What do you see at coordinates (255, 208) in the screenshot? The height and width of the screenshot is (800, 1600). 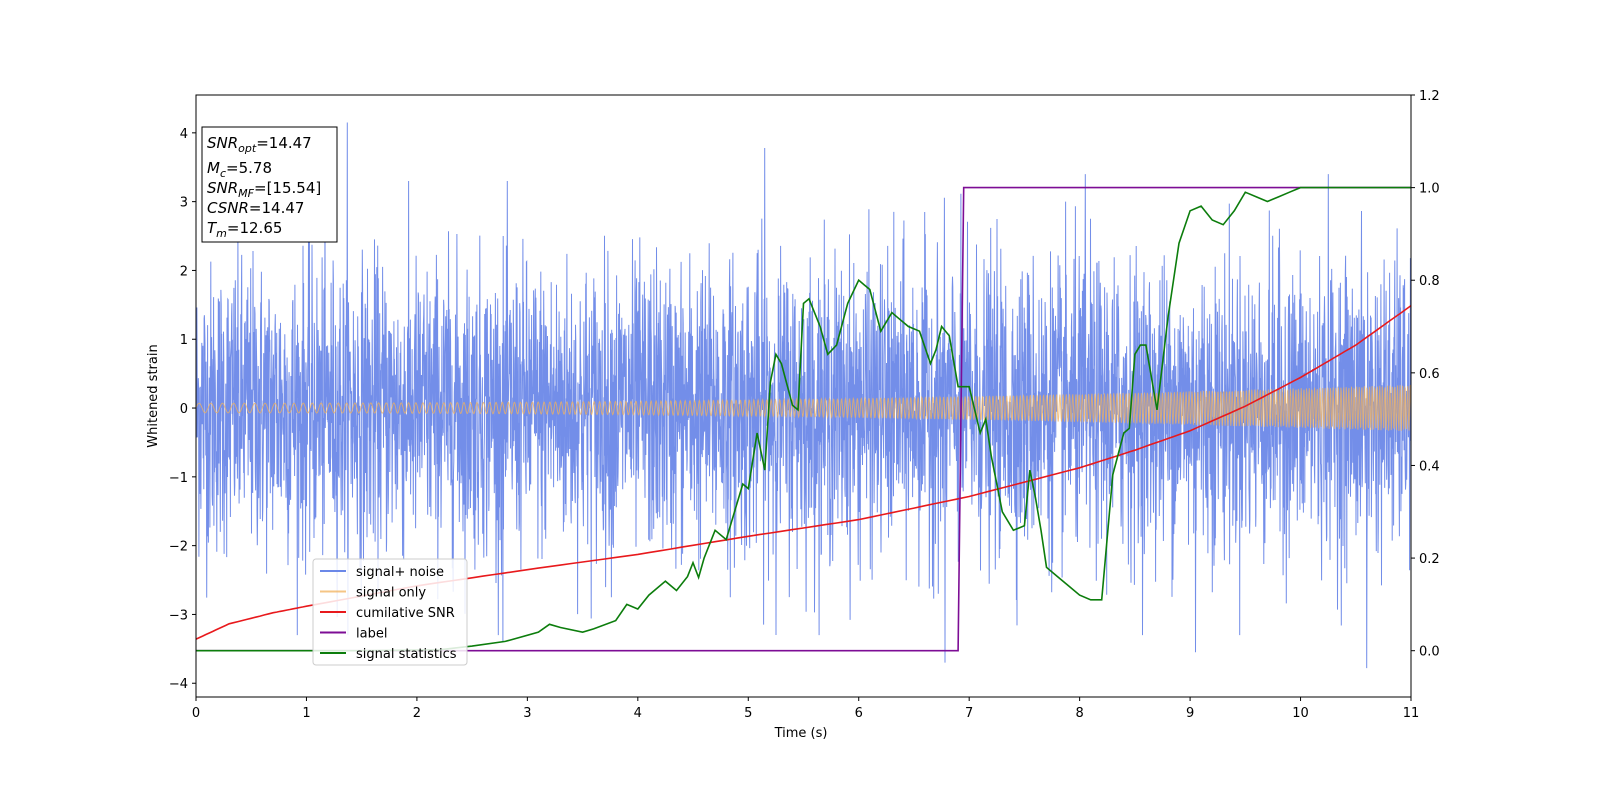 I see `info-line: CSNR=14.47` at bounding box center [255, 208].